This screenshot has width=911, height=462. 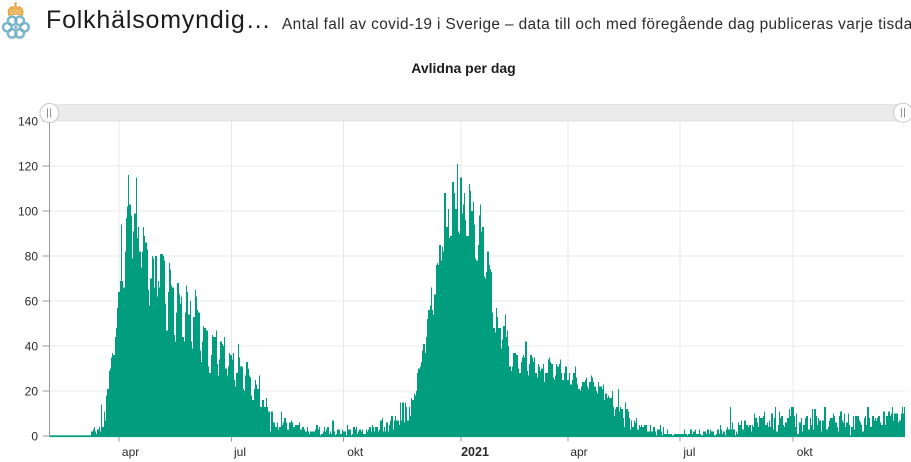 I want to click on svg-text: 80, so click(x=32, y=256).